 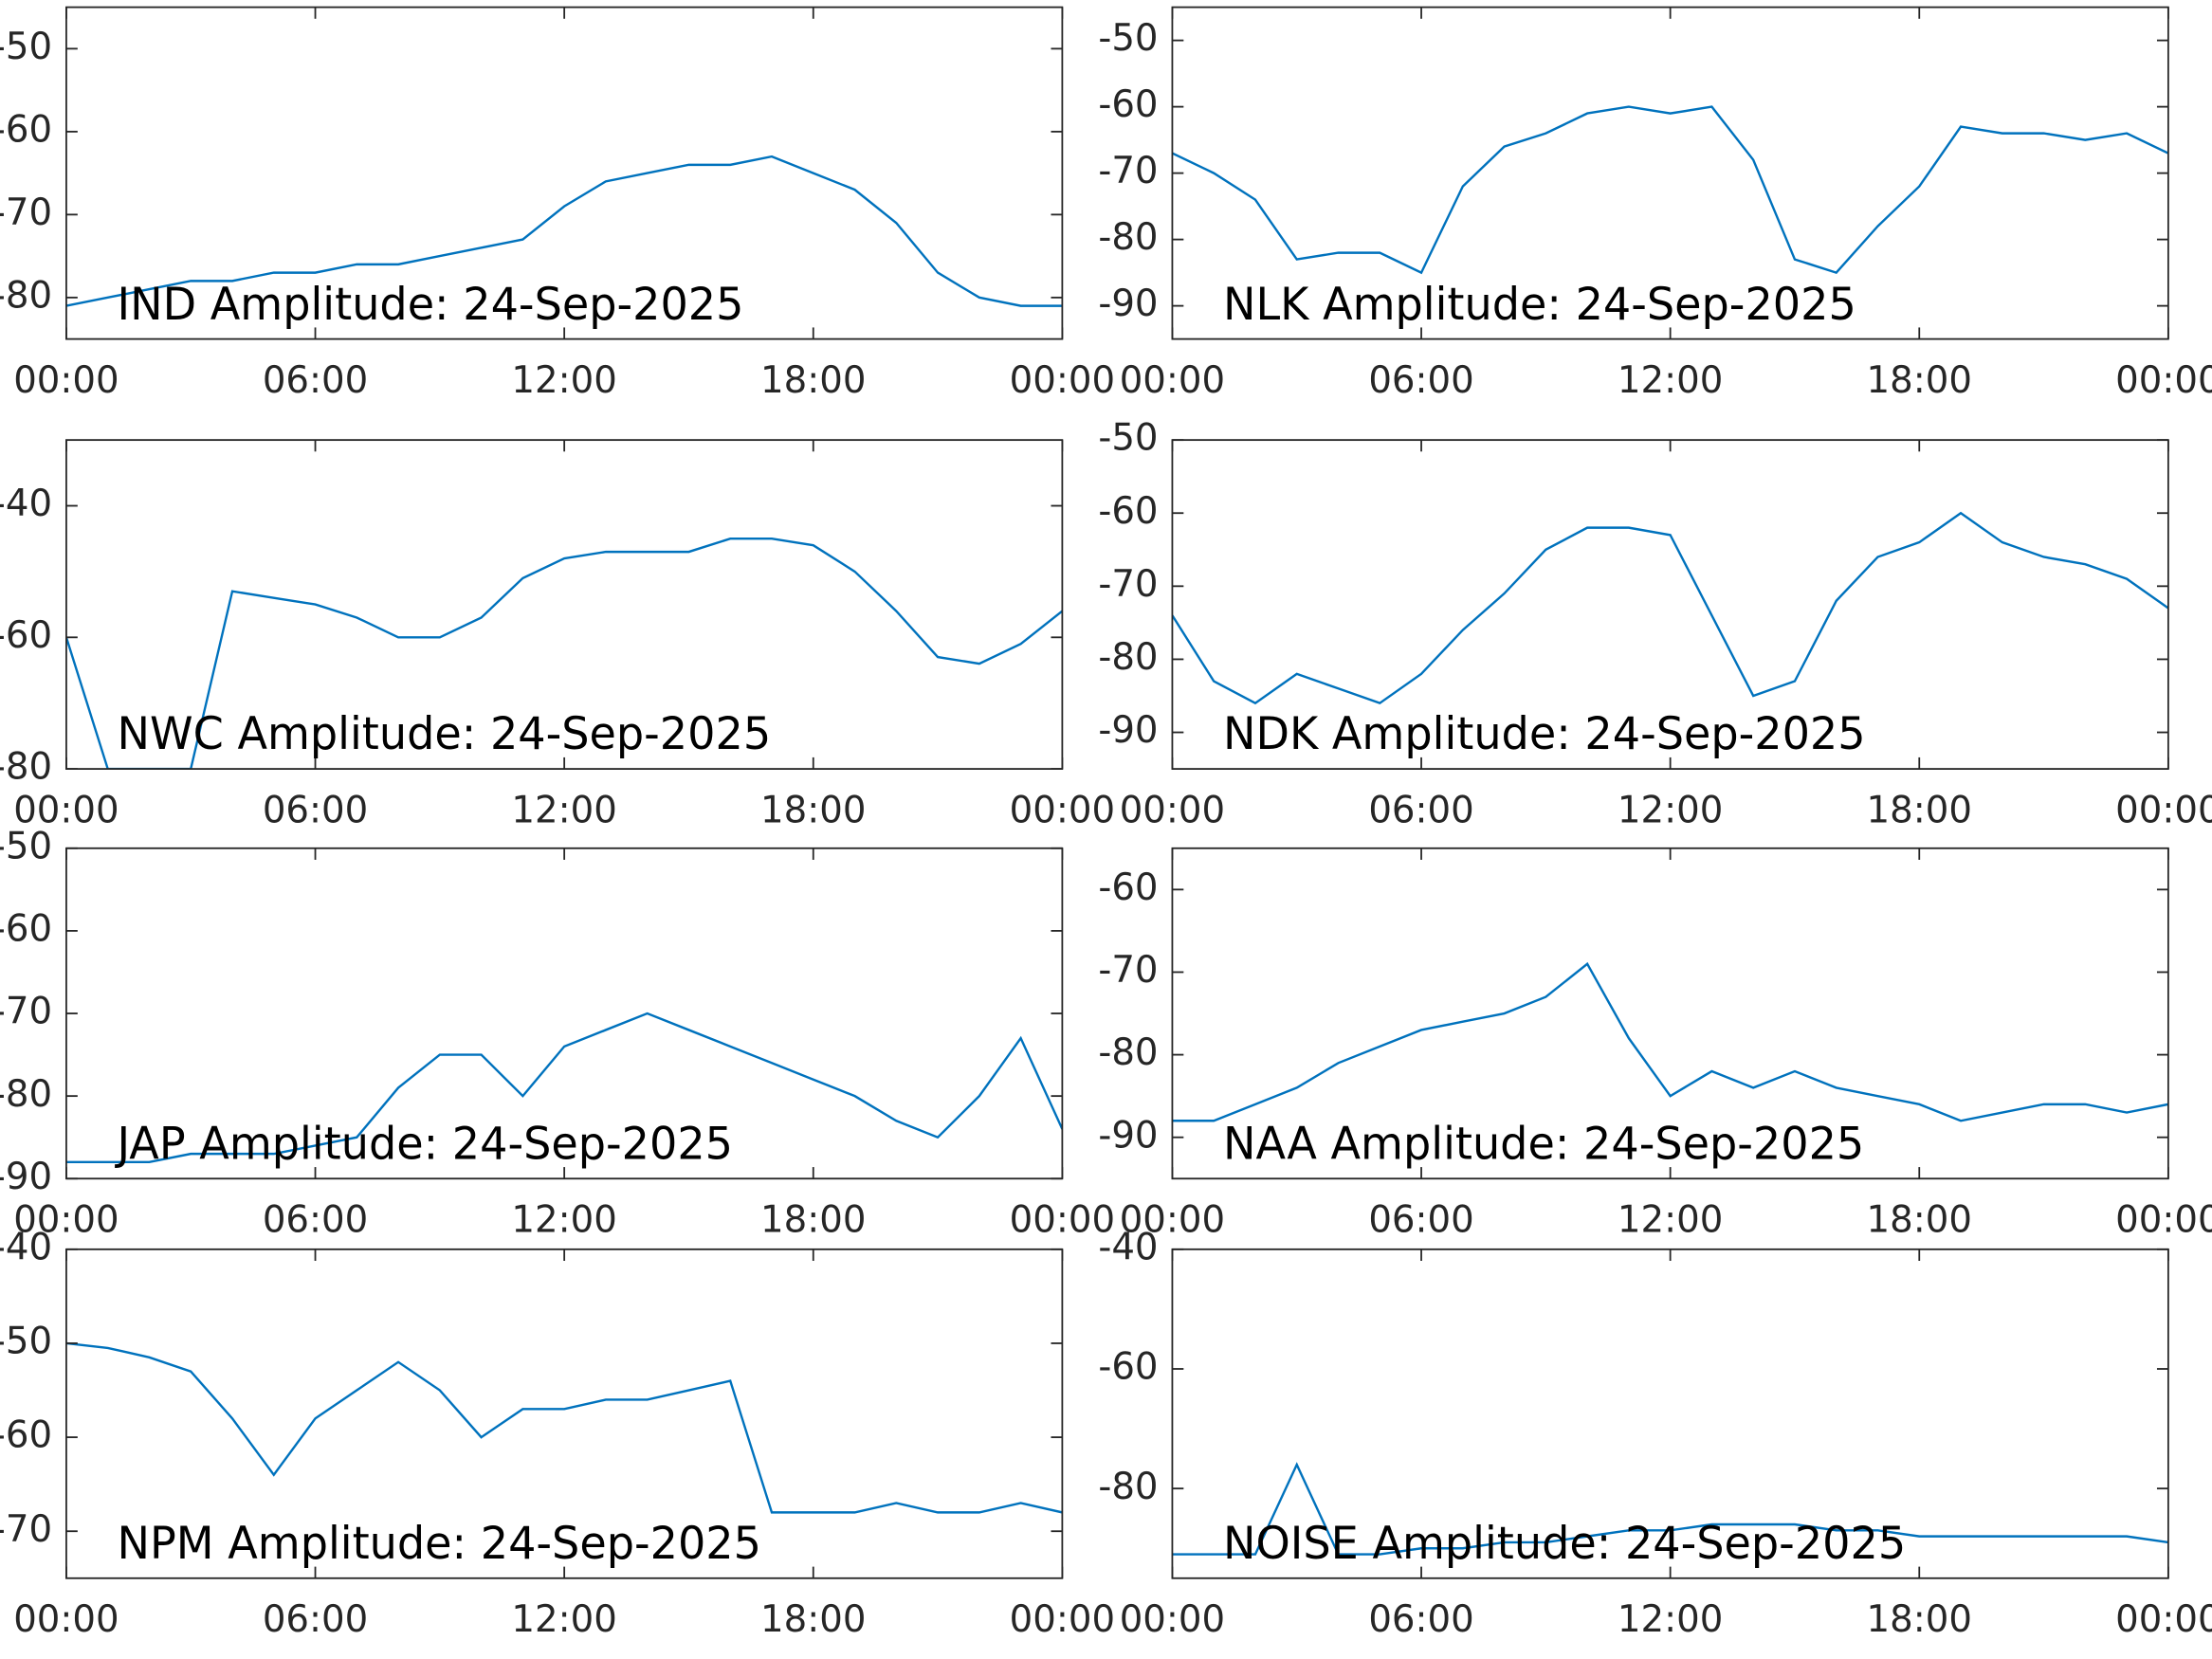 What do you see at coordinates (438, 1544) in the screenshot?
I see `panel-title: NPM Amplitude: 24-Sep-2025` at bounding box center [438, 1544].